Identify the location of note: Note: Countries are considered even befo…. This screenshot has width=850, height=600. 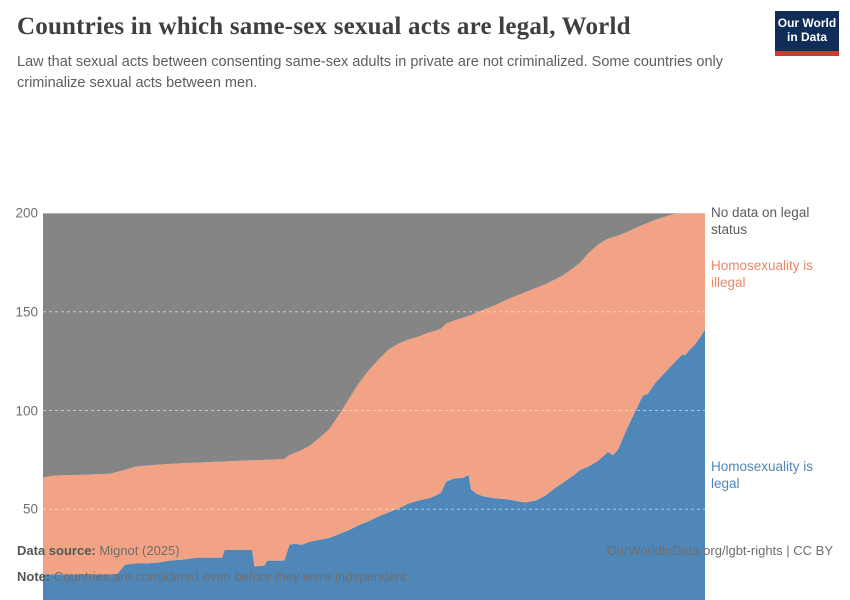
(213, 576).